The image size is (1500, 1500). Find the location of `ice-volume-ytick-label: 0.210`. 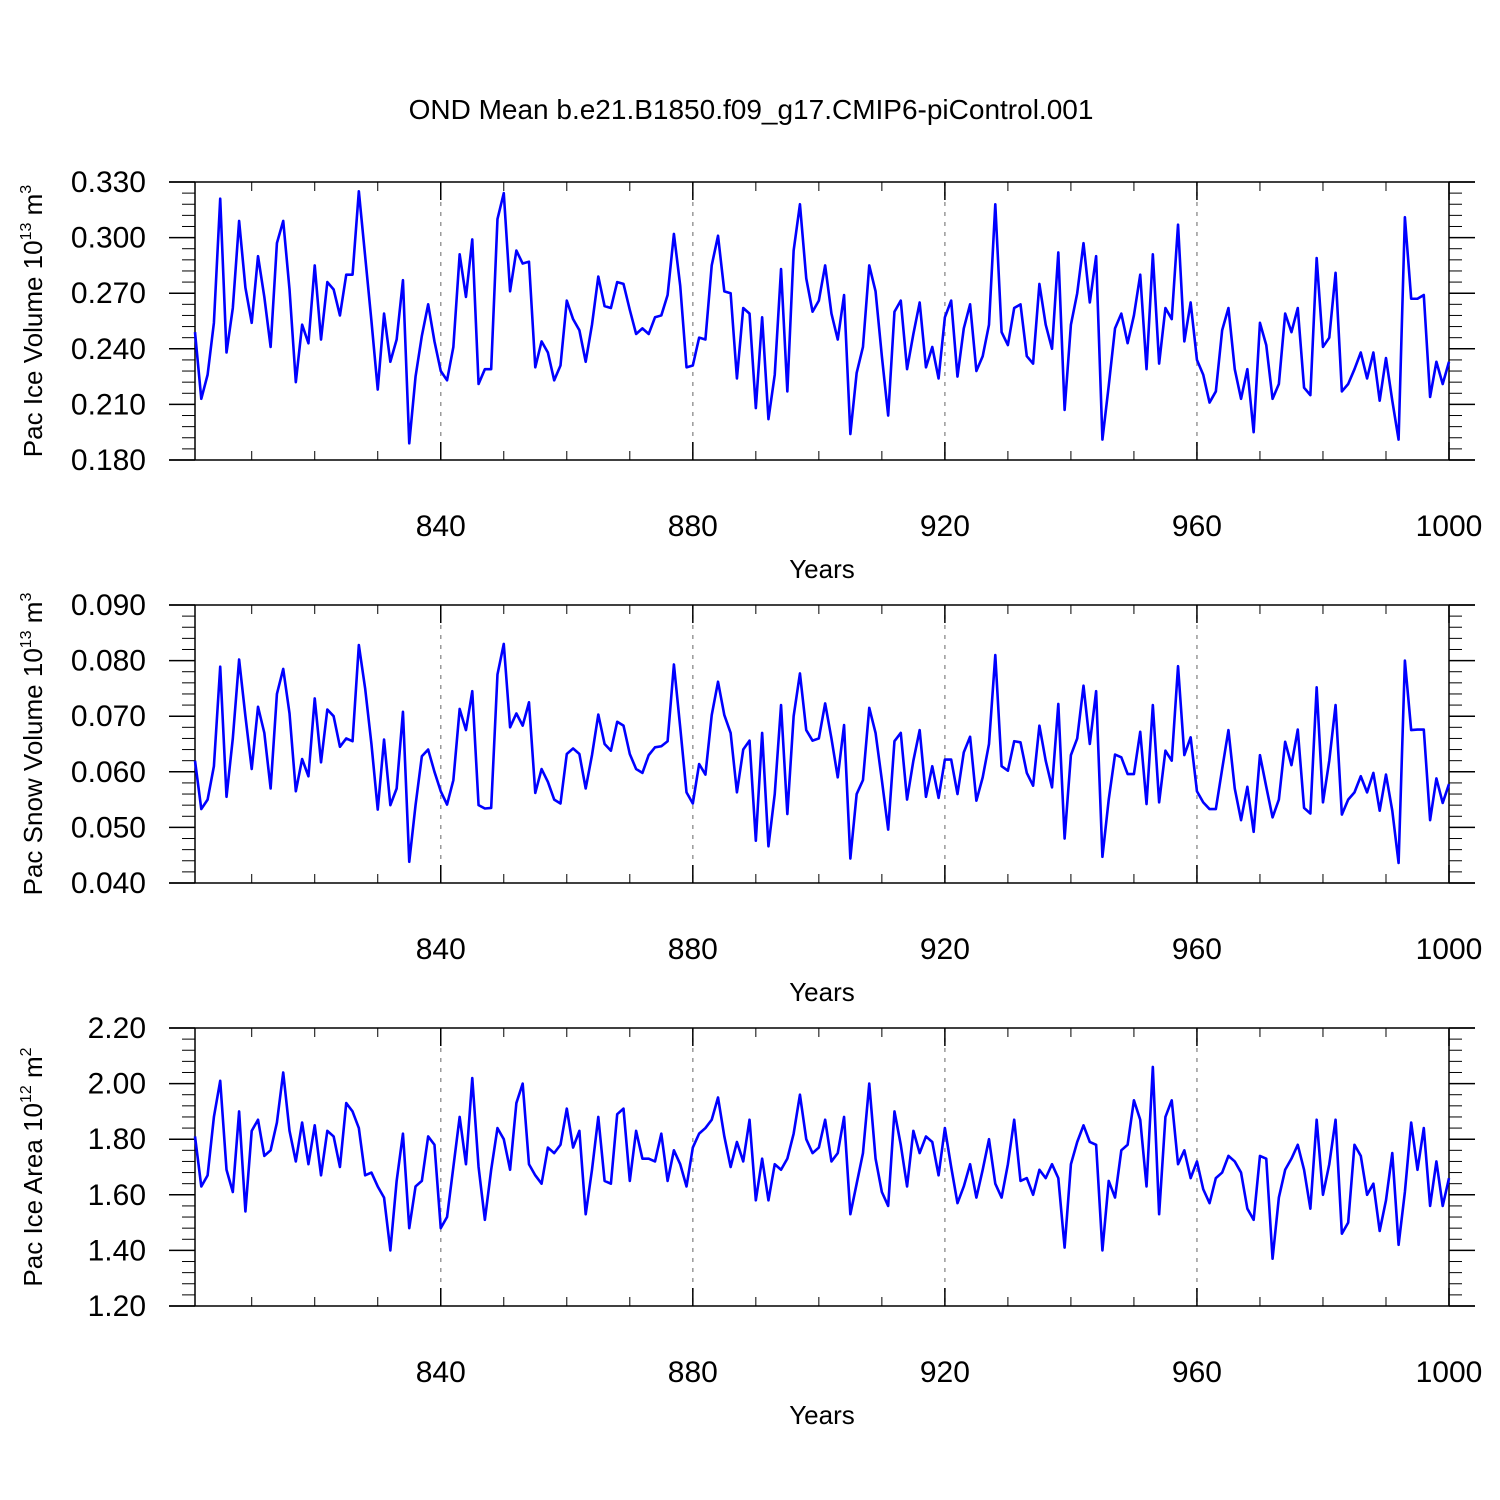

ice-volume-ytick-label: 0.210 is located at coordinates (108, 404).